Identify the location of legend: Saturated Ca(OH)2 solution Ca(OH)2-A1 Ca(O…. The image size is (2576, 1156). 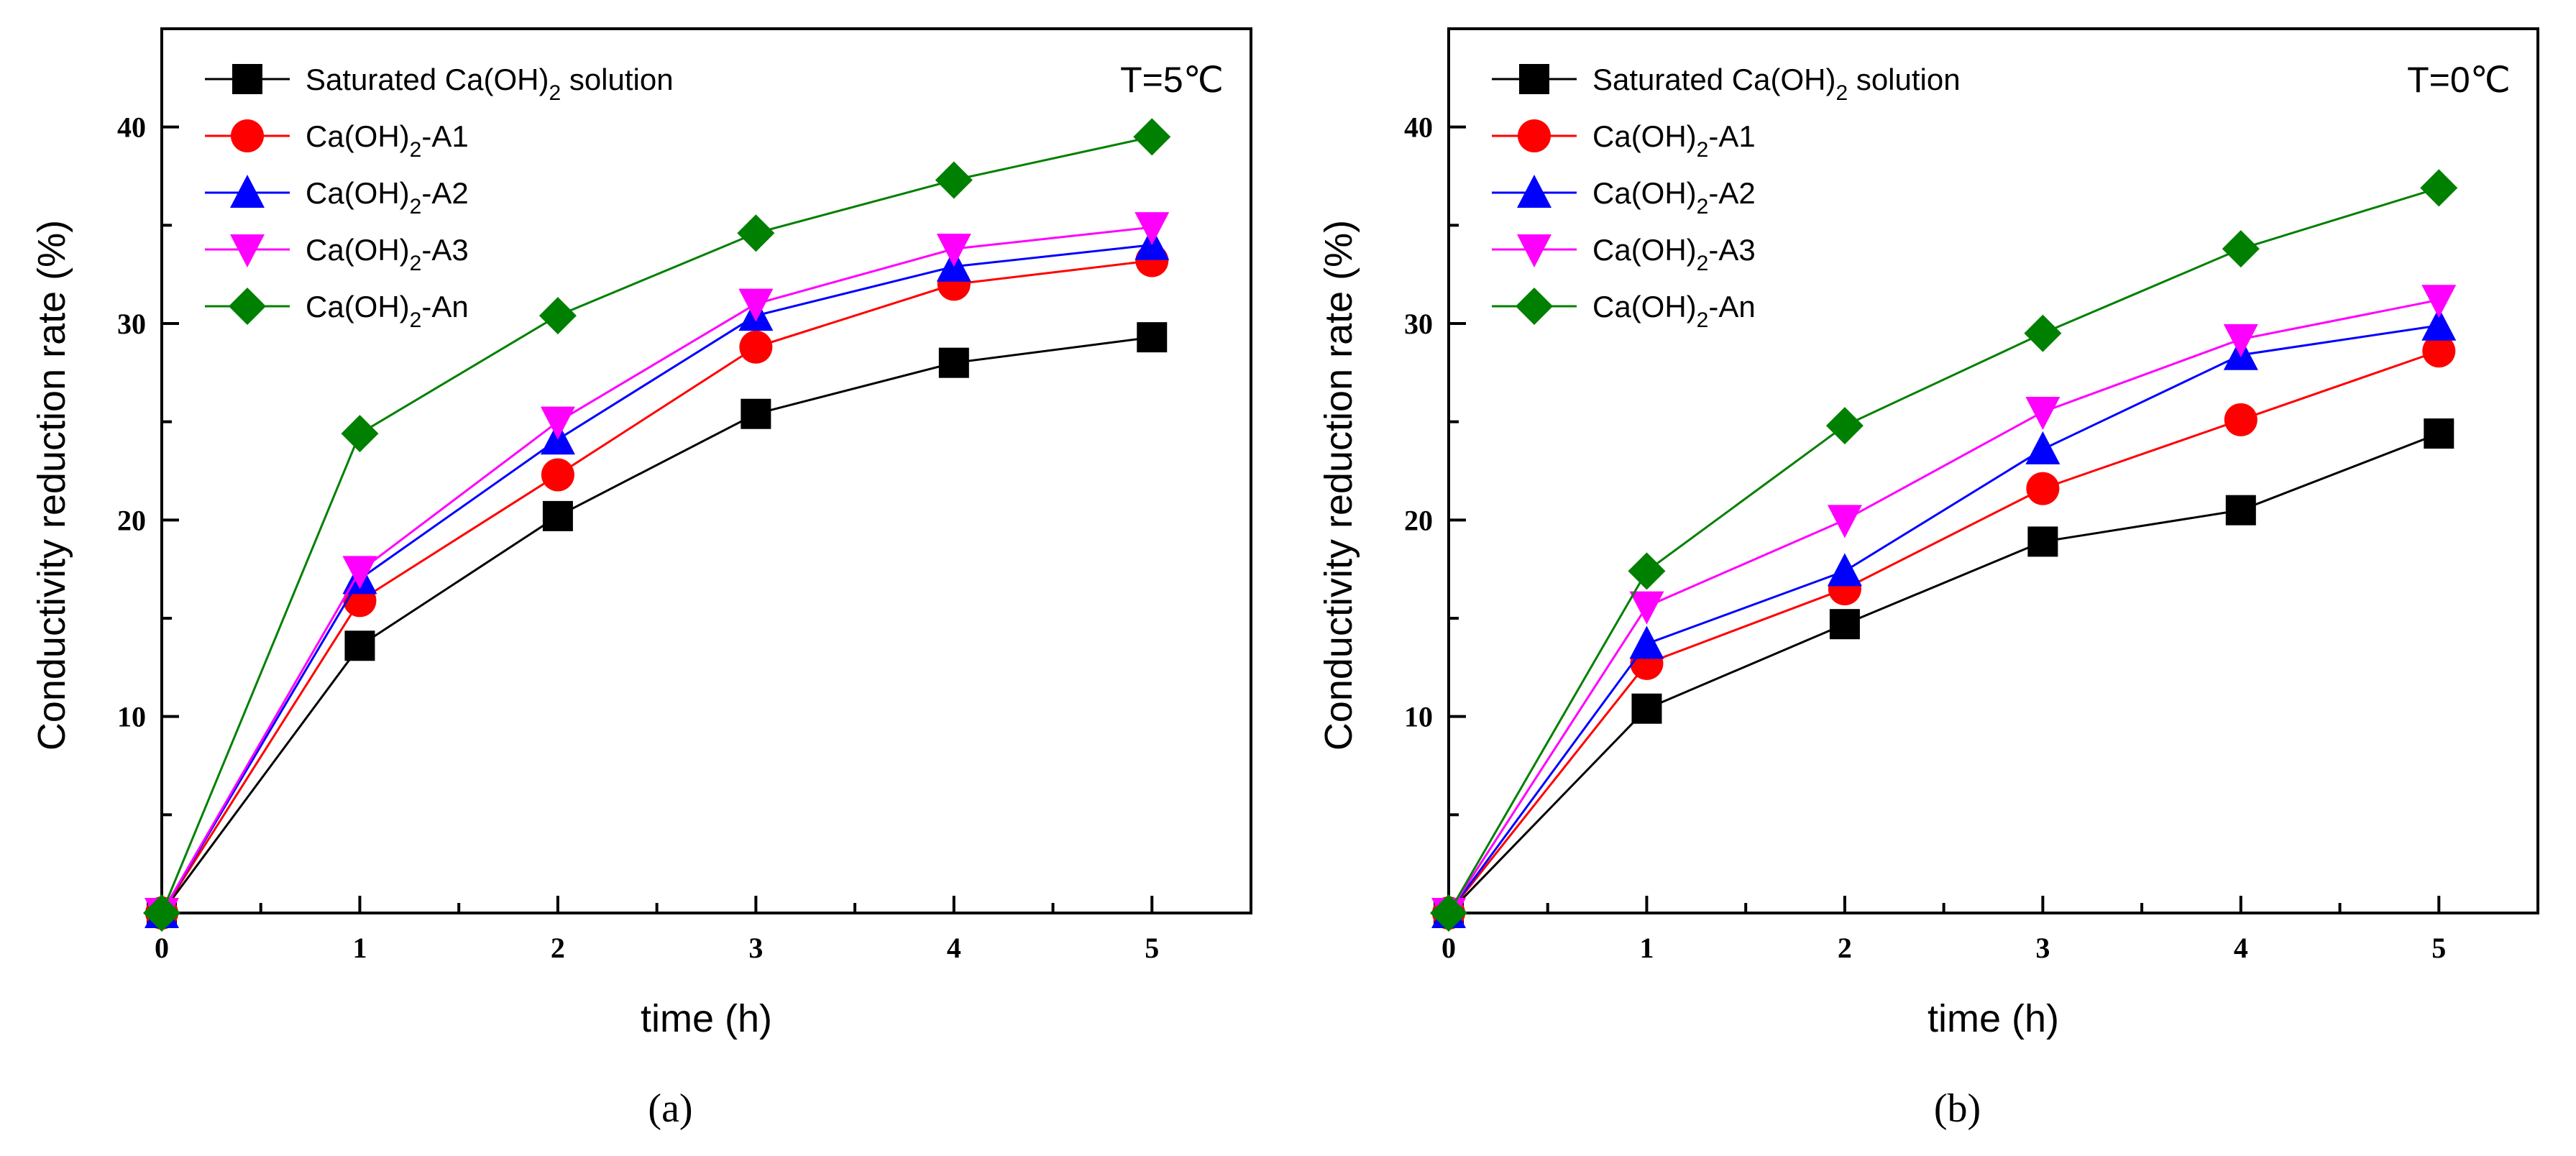
(1726, 197).